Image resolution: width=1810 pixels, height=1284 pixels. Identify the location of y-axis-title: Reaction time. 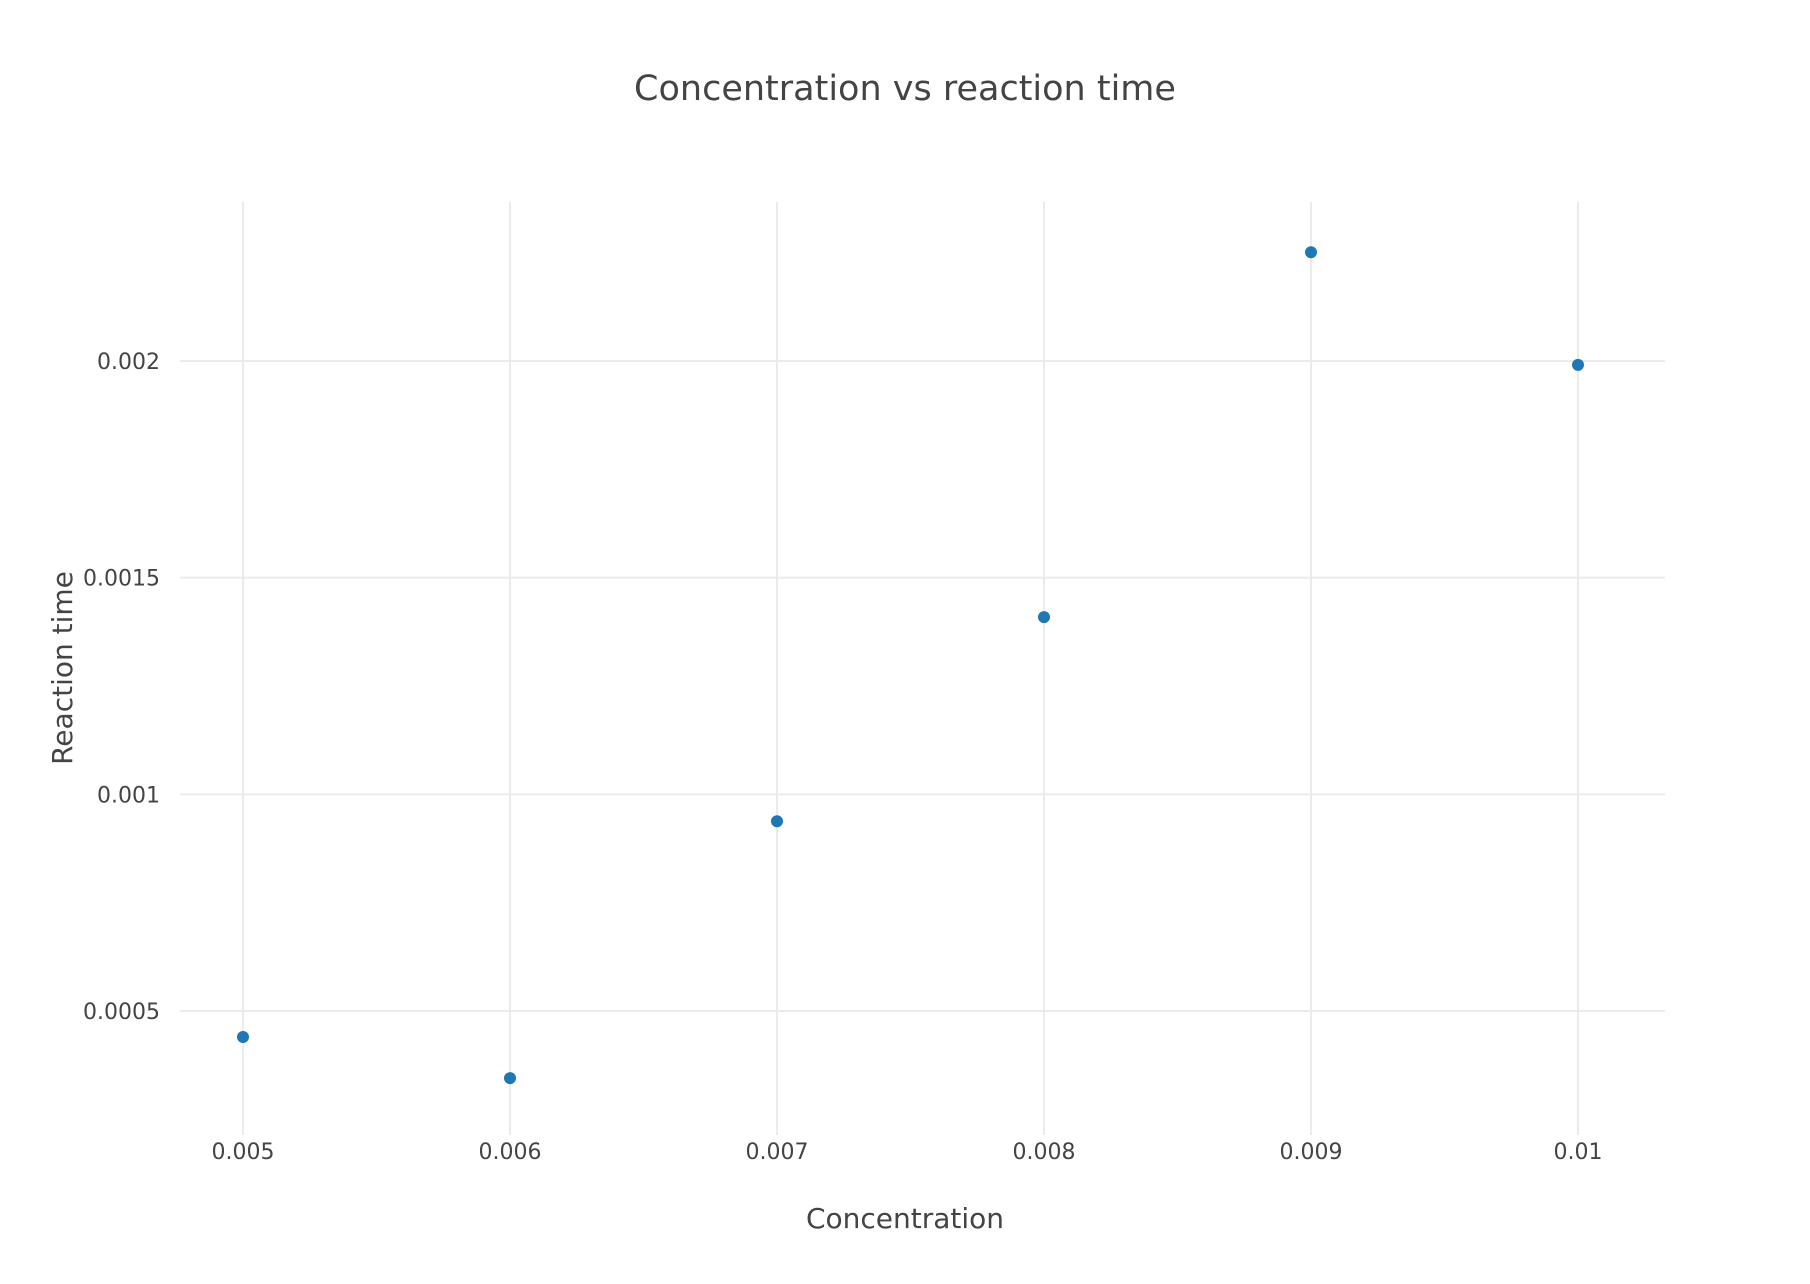
(62, 668).